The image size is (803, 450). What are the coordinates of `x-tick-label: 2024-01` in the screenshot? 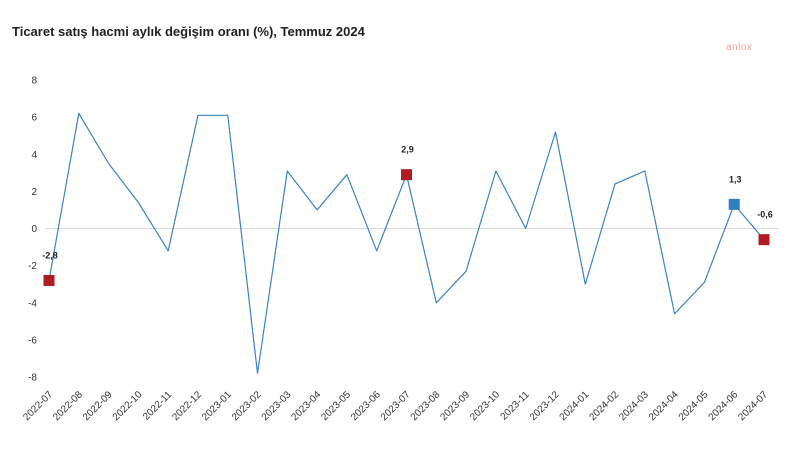 It's located at (575, 406).